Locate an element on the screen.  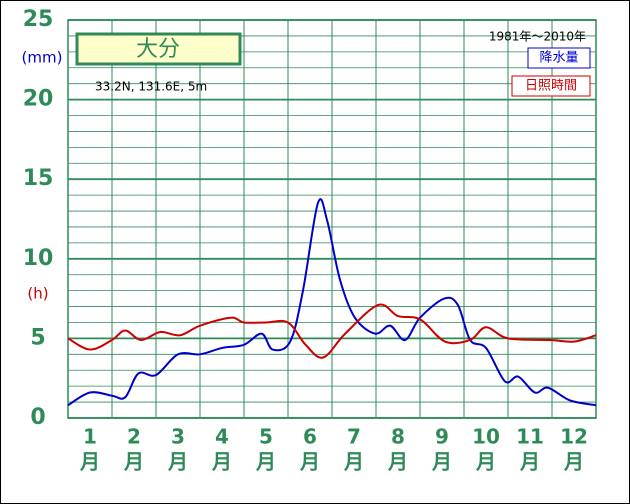
title-box is located at coordinates (158, 49).